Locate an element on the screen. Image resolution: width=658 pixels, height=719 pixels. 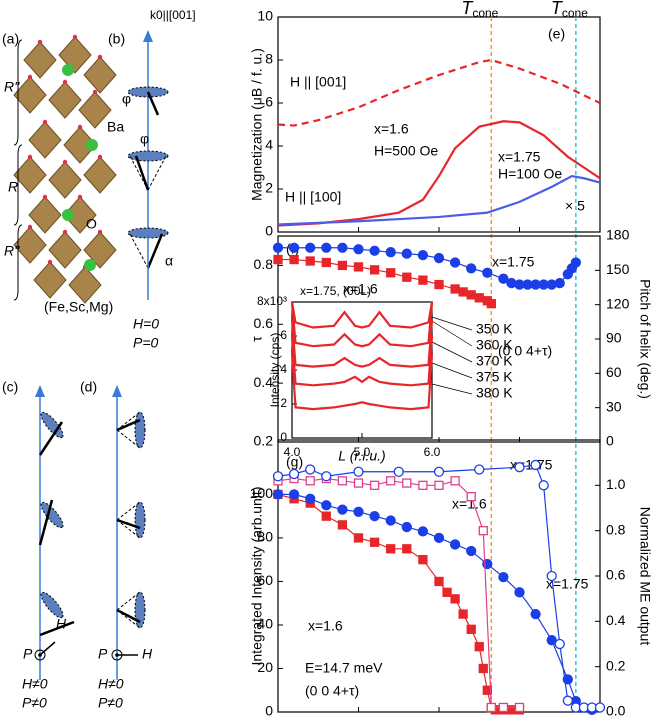
y2-tick-label: 0.2 is located at coordinates (616, 665).